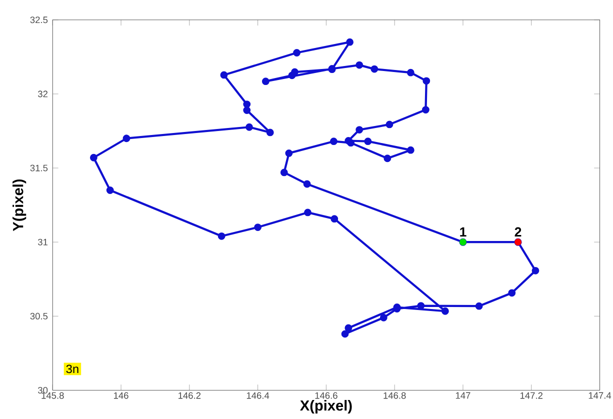 Image resolution: width=613 pixels, height=419 pixels. Describe the element at coordinates (600, 395) in the screenshot. I see `x-tick-label: 147.4` at that location.